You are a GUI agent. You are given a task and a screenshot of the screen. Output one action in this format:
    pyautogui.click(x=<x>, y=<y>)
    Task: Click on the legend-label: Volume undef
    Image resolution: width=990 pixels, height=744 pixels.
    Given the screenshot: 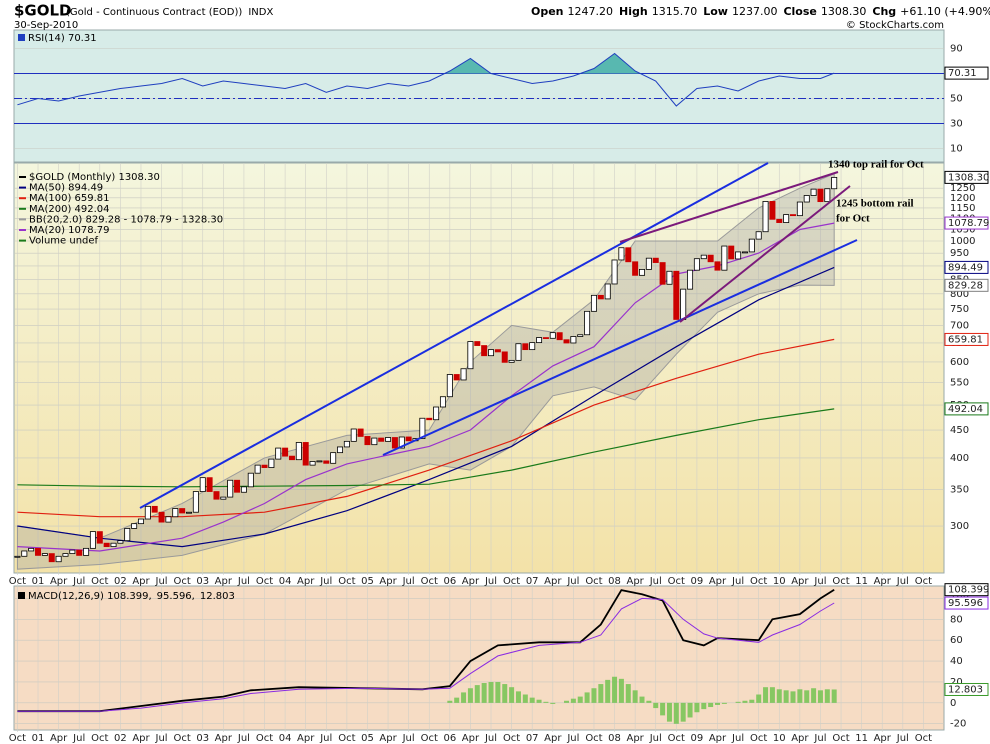 What is the action you would take?
    pyautogui.click(x=64, y=241)
    